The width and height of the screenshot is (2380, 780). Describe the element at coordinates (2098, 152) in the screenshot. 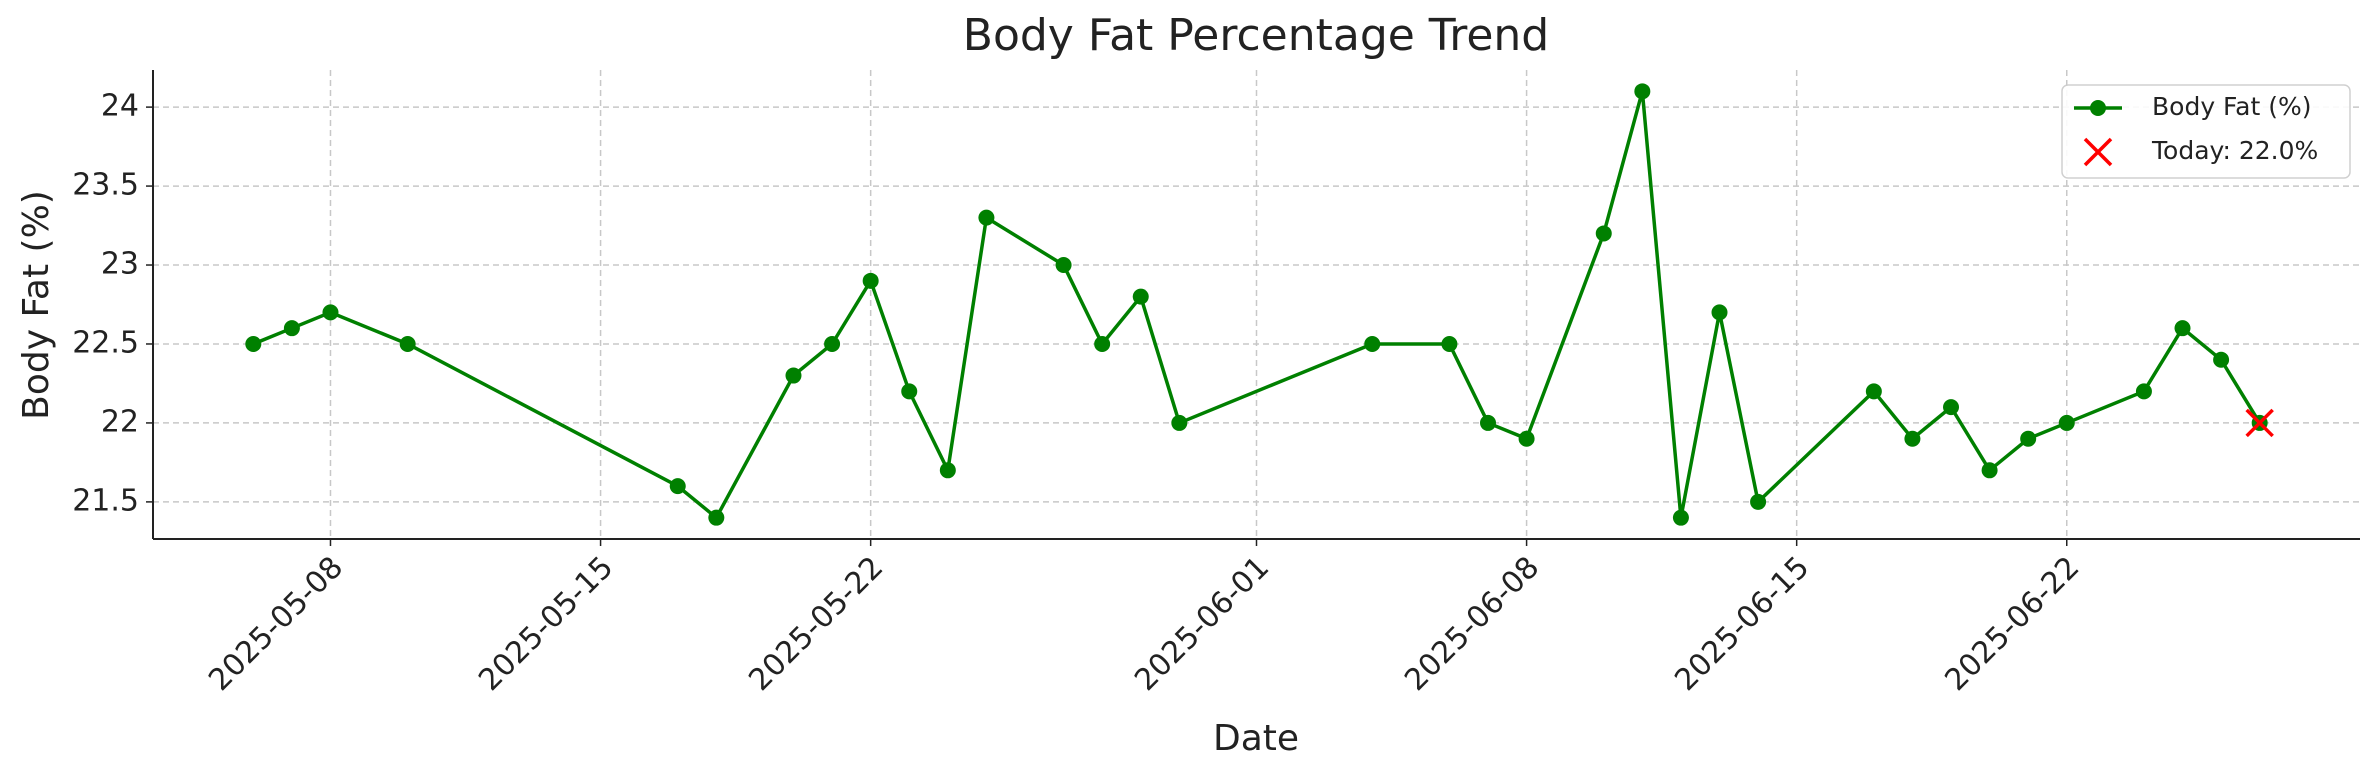

I see `legend-x` at that location.